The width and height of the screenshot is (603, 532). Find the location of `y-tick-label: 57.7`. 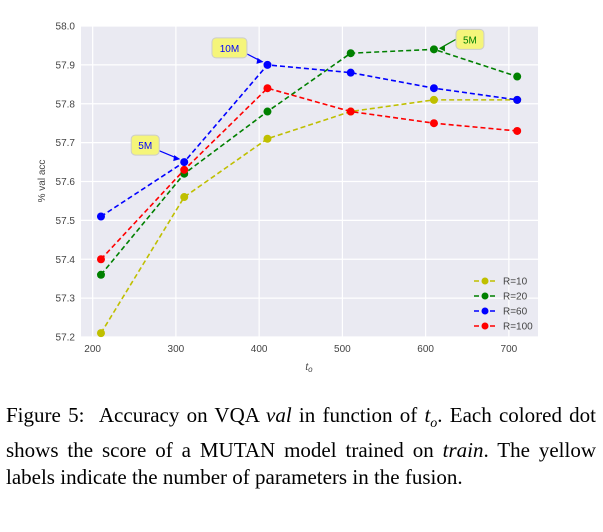

y-tick-label: 57.7 is located at coordinates (66, 143).